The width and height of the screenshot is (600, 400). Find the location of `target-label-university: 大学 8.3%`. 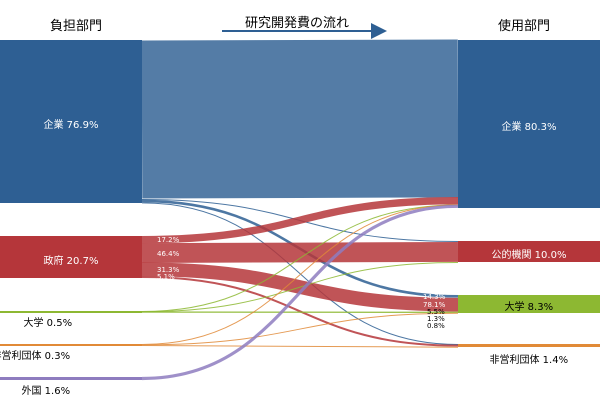

target-label-university: 大学 8.3% is located at coordinates (529, 307).